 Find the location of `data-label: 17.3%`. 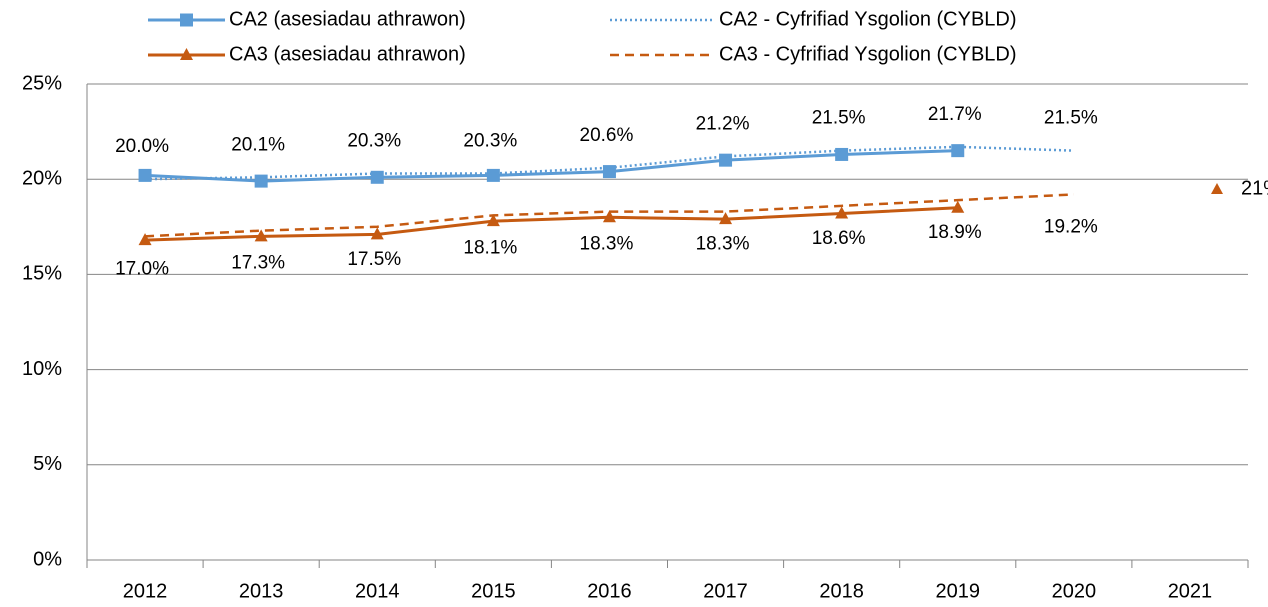

data-label: 17.3% is located at coordinates (258, 263).